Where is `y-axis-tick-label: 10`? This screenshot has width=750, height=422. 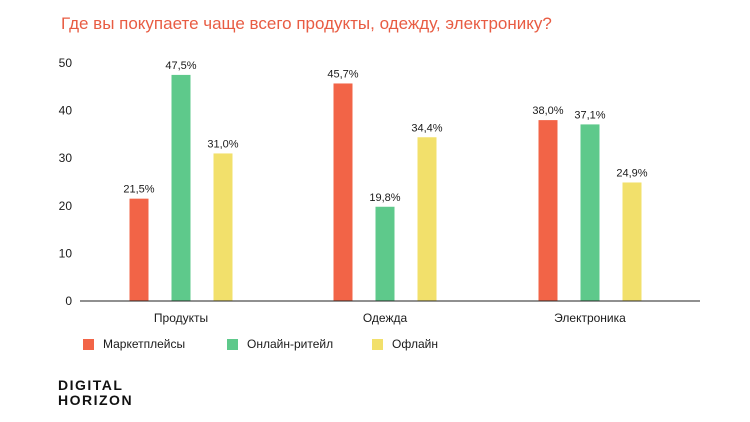 y-axis-tick-label: 10 is located at coordinates (66, 253).